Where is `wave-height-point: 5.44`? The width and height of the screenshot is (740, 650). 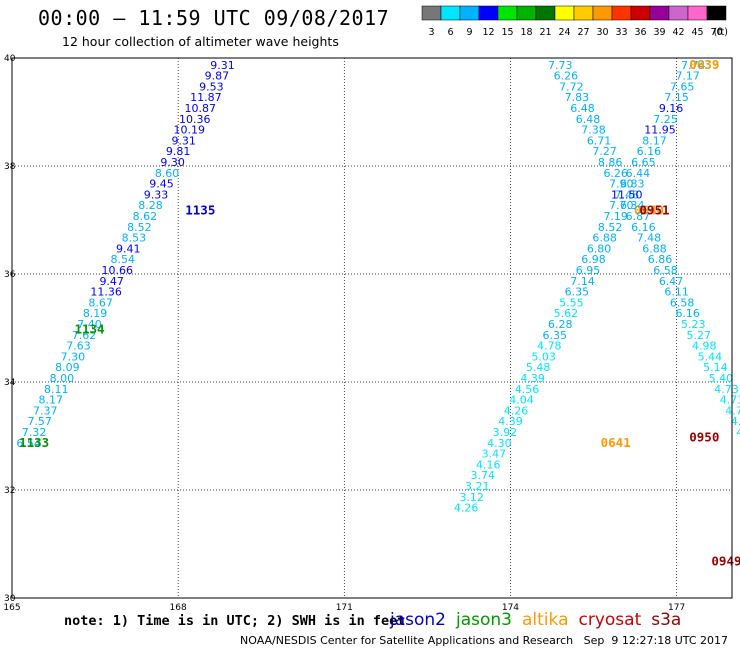
wave-height-point: 5.44 is located at coordinates (710, 356).